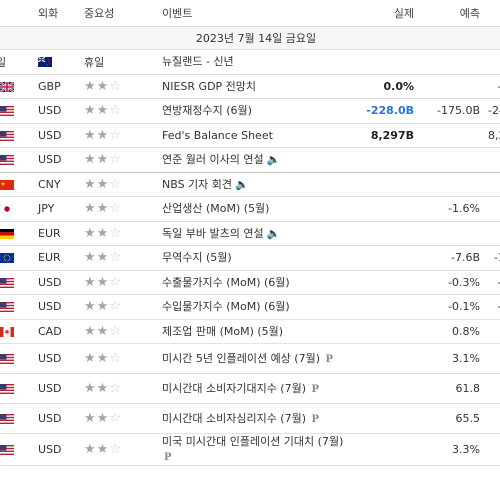 The height and width of the screenshot is (500, 500). I want to click on event-cell: 미시간대 소비자심리지수 (7월) P, so click(254, 418).